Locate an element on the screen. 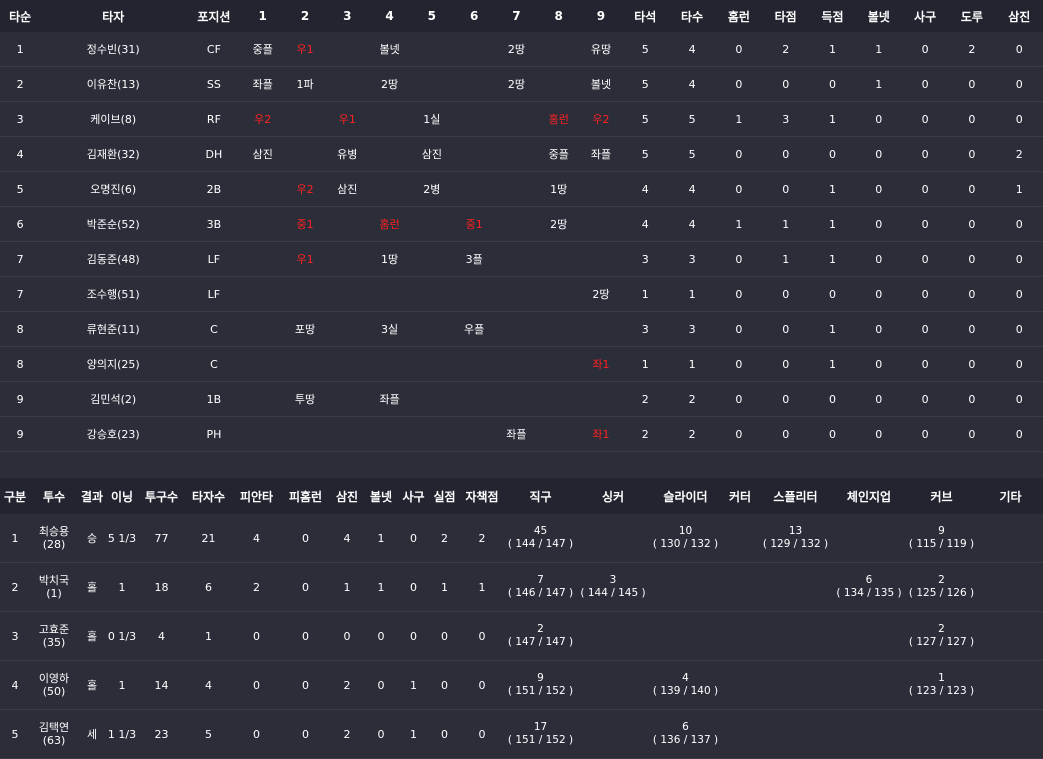  pitch-speed: ( 146 / 147 ) is located at coordinates (540, 593).